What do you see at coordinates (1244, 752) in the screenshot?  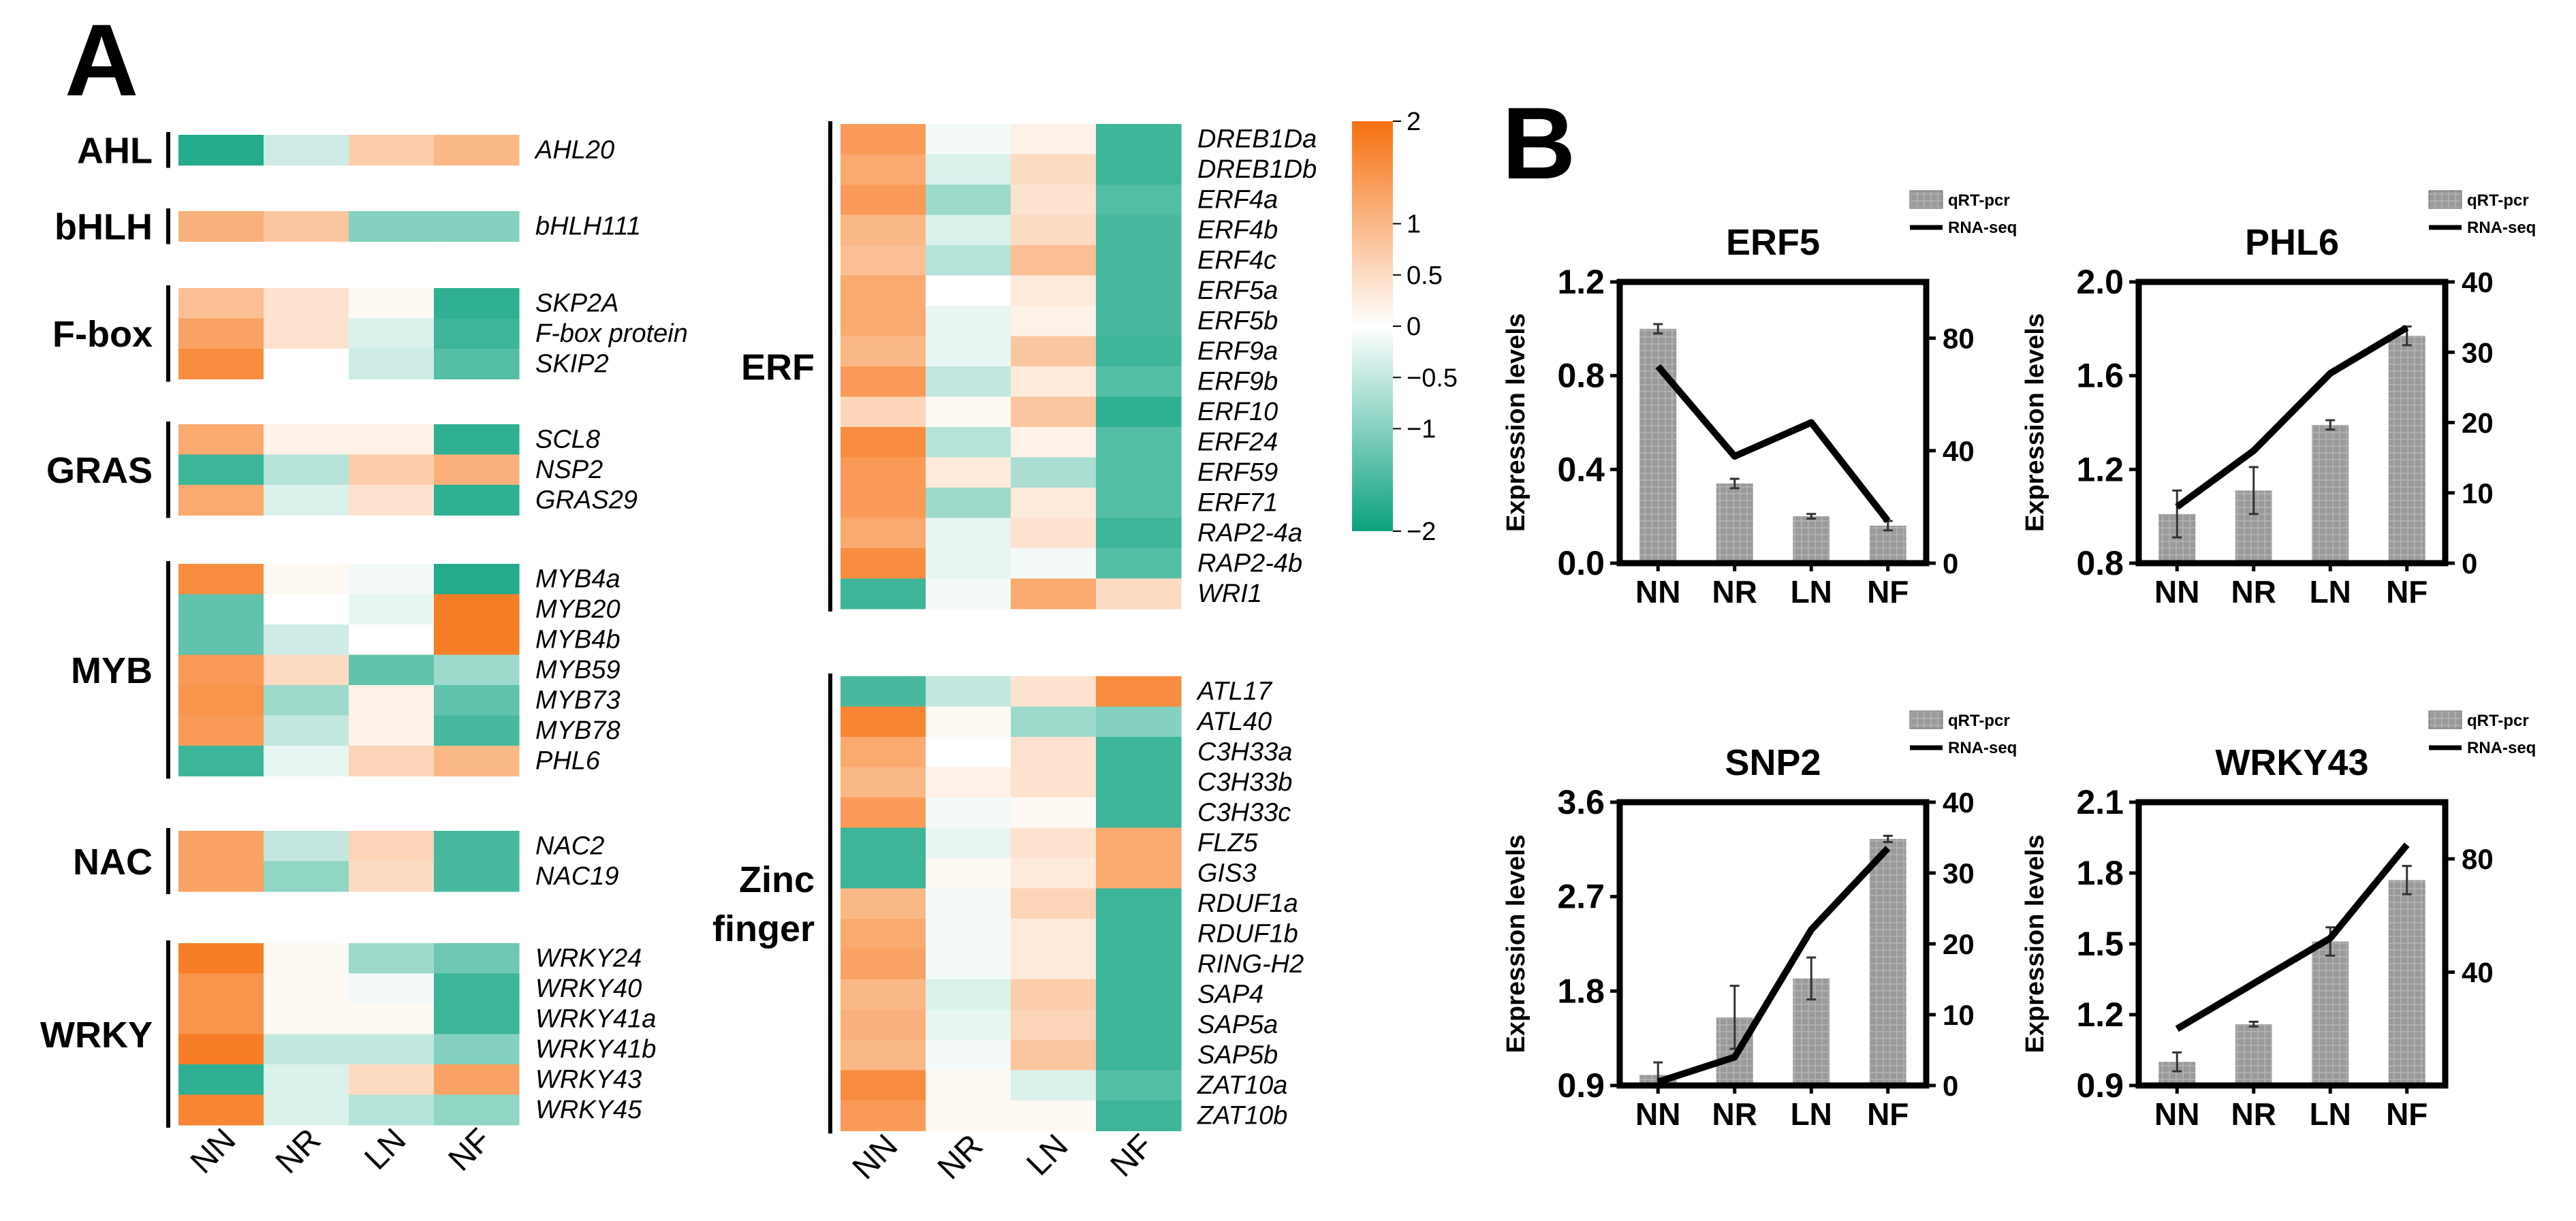 I see `gene-label: C3H33a` at bounding box center [1244, 752].